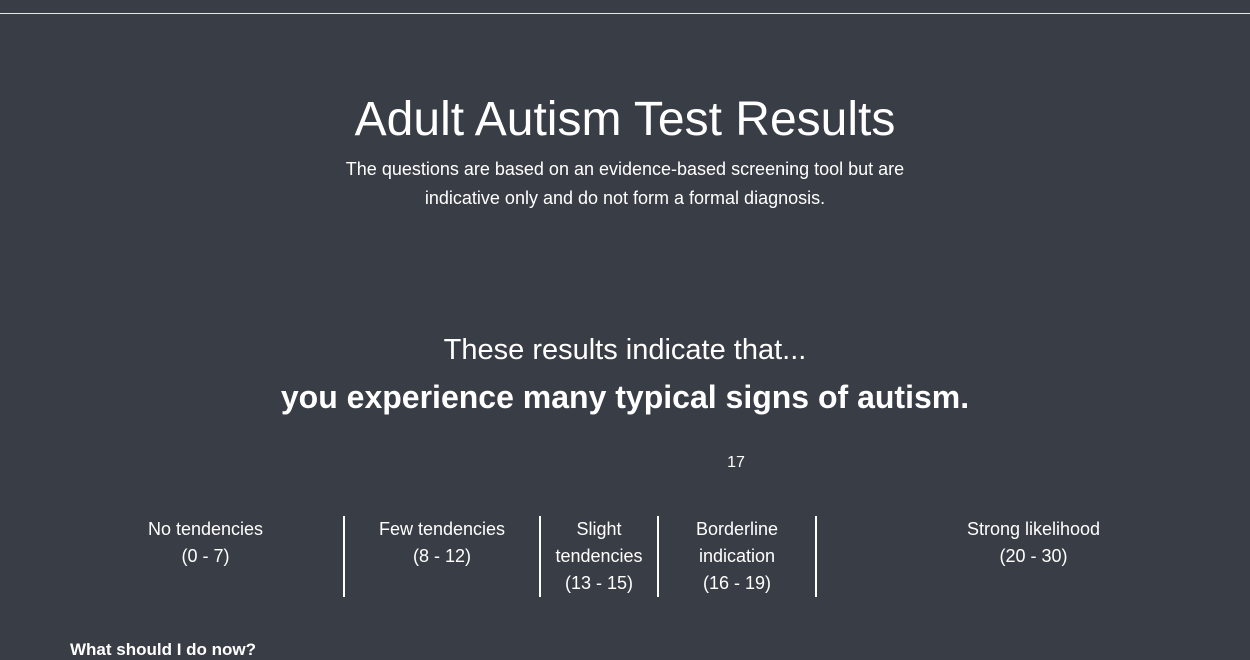 Image resolution: width=1250 pixels, height=660 pixels. I want to click on page-title: Adult Autism Test Results, so click(625, 119).